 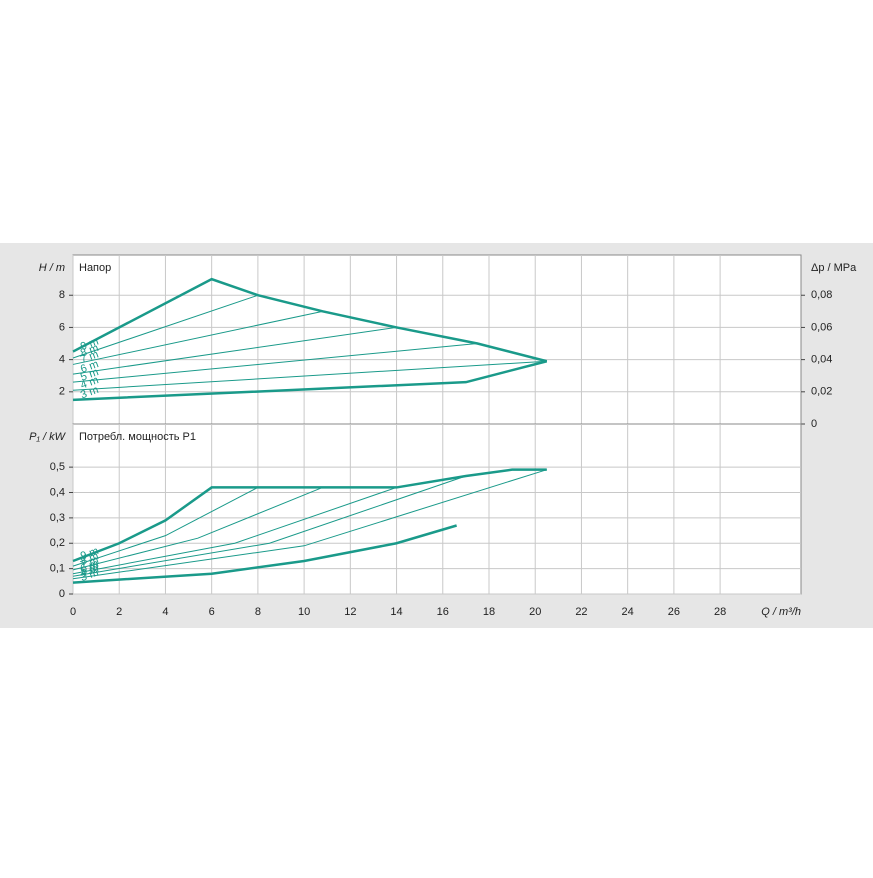 What do you see at coordinates (62, 392) in the screenshot?
I see `y-tick-label: 2` at bounding box center [62, 392].